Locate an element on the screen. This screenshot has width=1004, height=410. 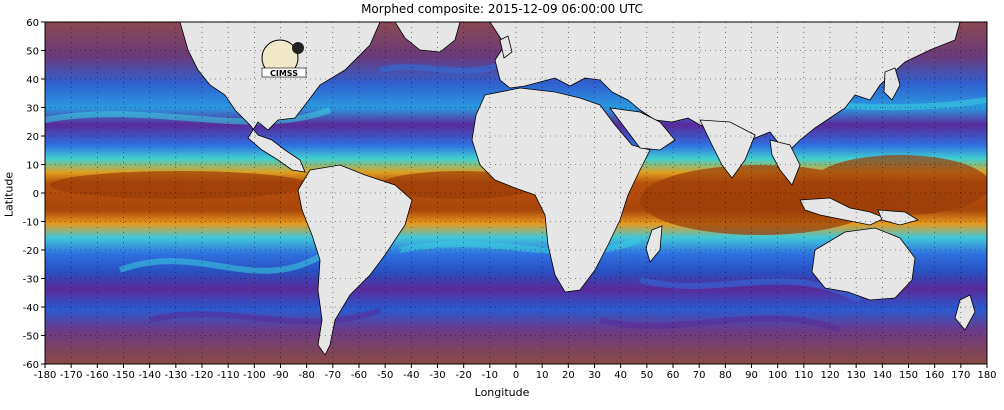
x-tick-label: 90 is located at coordinates (751, 375).